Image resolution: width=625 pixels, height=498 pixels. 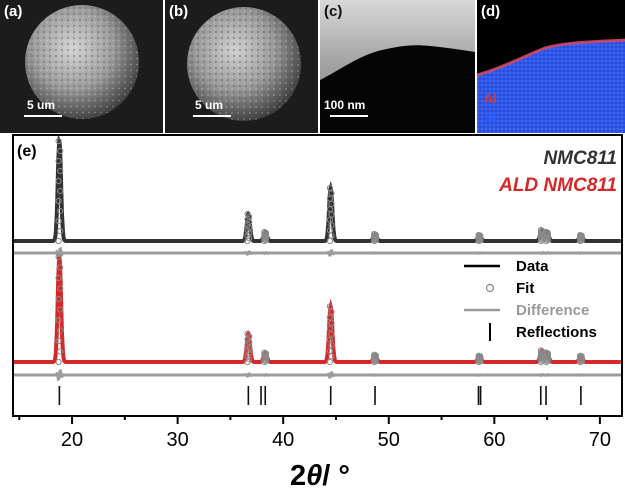 What do you see at coordinates (27, 151) in the screenshot?
I see `panel-label-e: (e)` at bounding box center [27, 151].